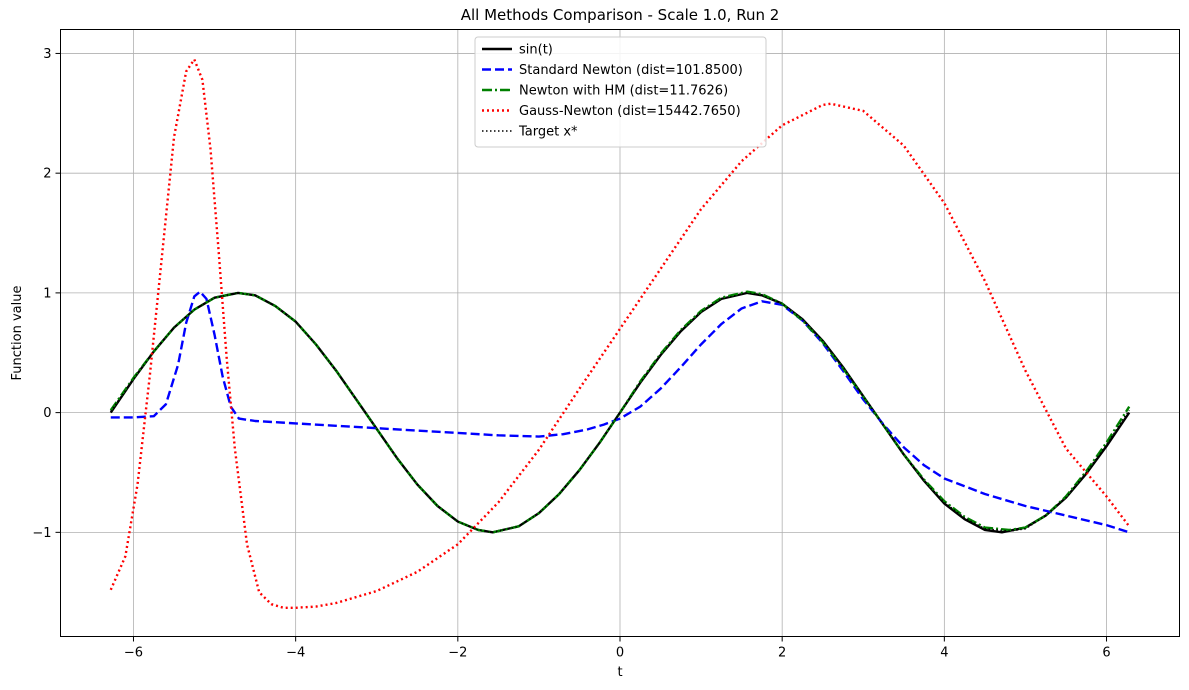 This screenshot has width=1189, height=690. What do you see at coordinates (631, 70) in the screenshot?
I see `legend-label-1: Standard Newton (dist=101.8500)` at bounding box center [631, 70].